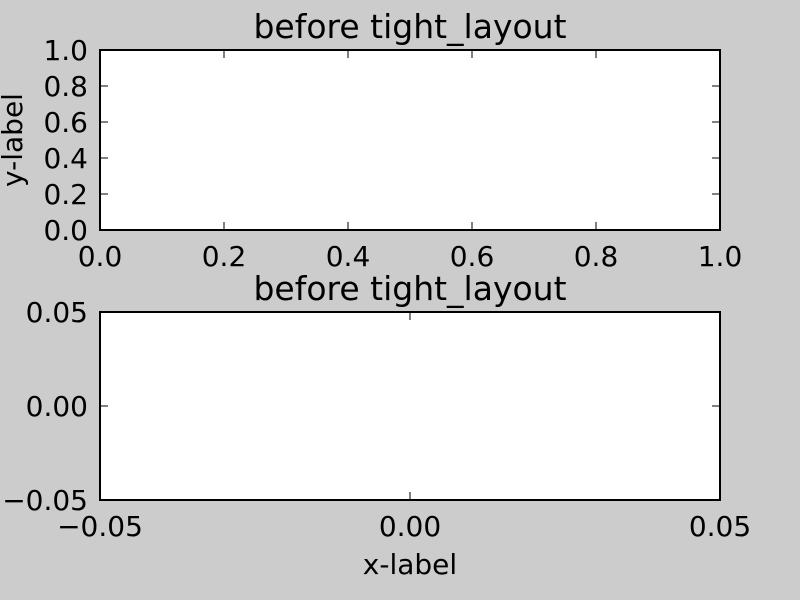 This screenshot has height=600, width=800. I want to click on x-tick-label: −0.05, so click(100, 526).